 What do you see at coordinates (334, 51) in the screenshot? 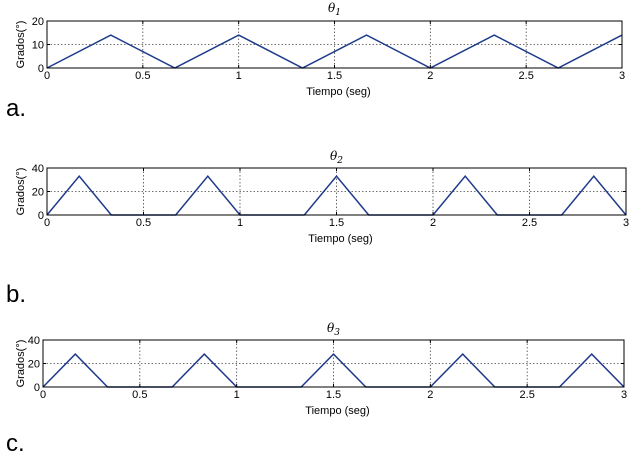
I see `series-line` at bounding box center [334, 51].